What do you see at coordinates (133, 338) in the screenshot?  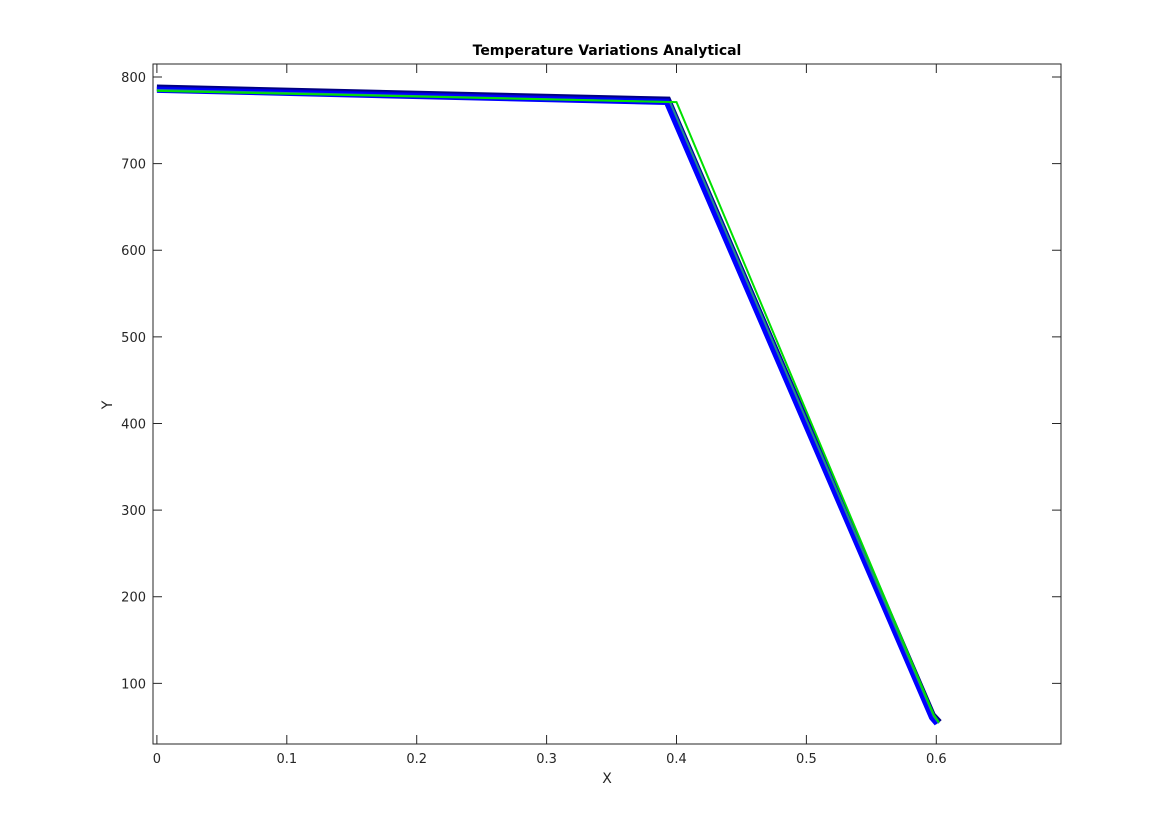 I see `y-tick-label: 500` at bounding box center [133, 338].